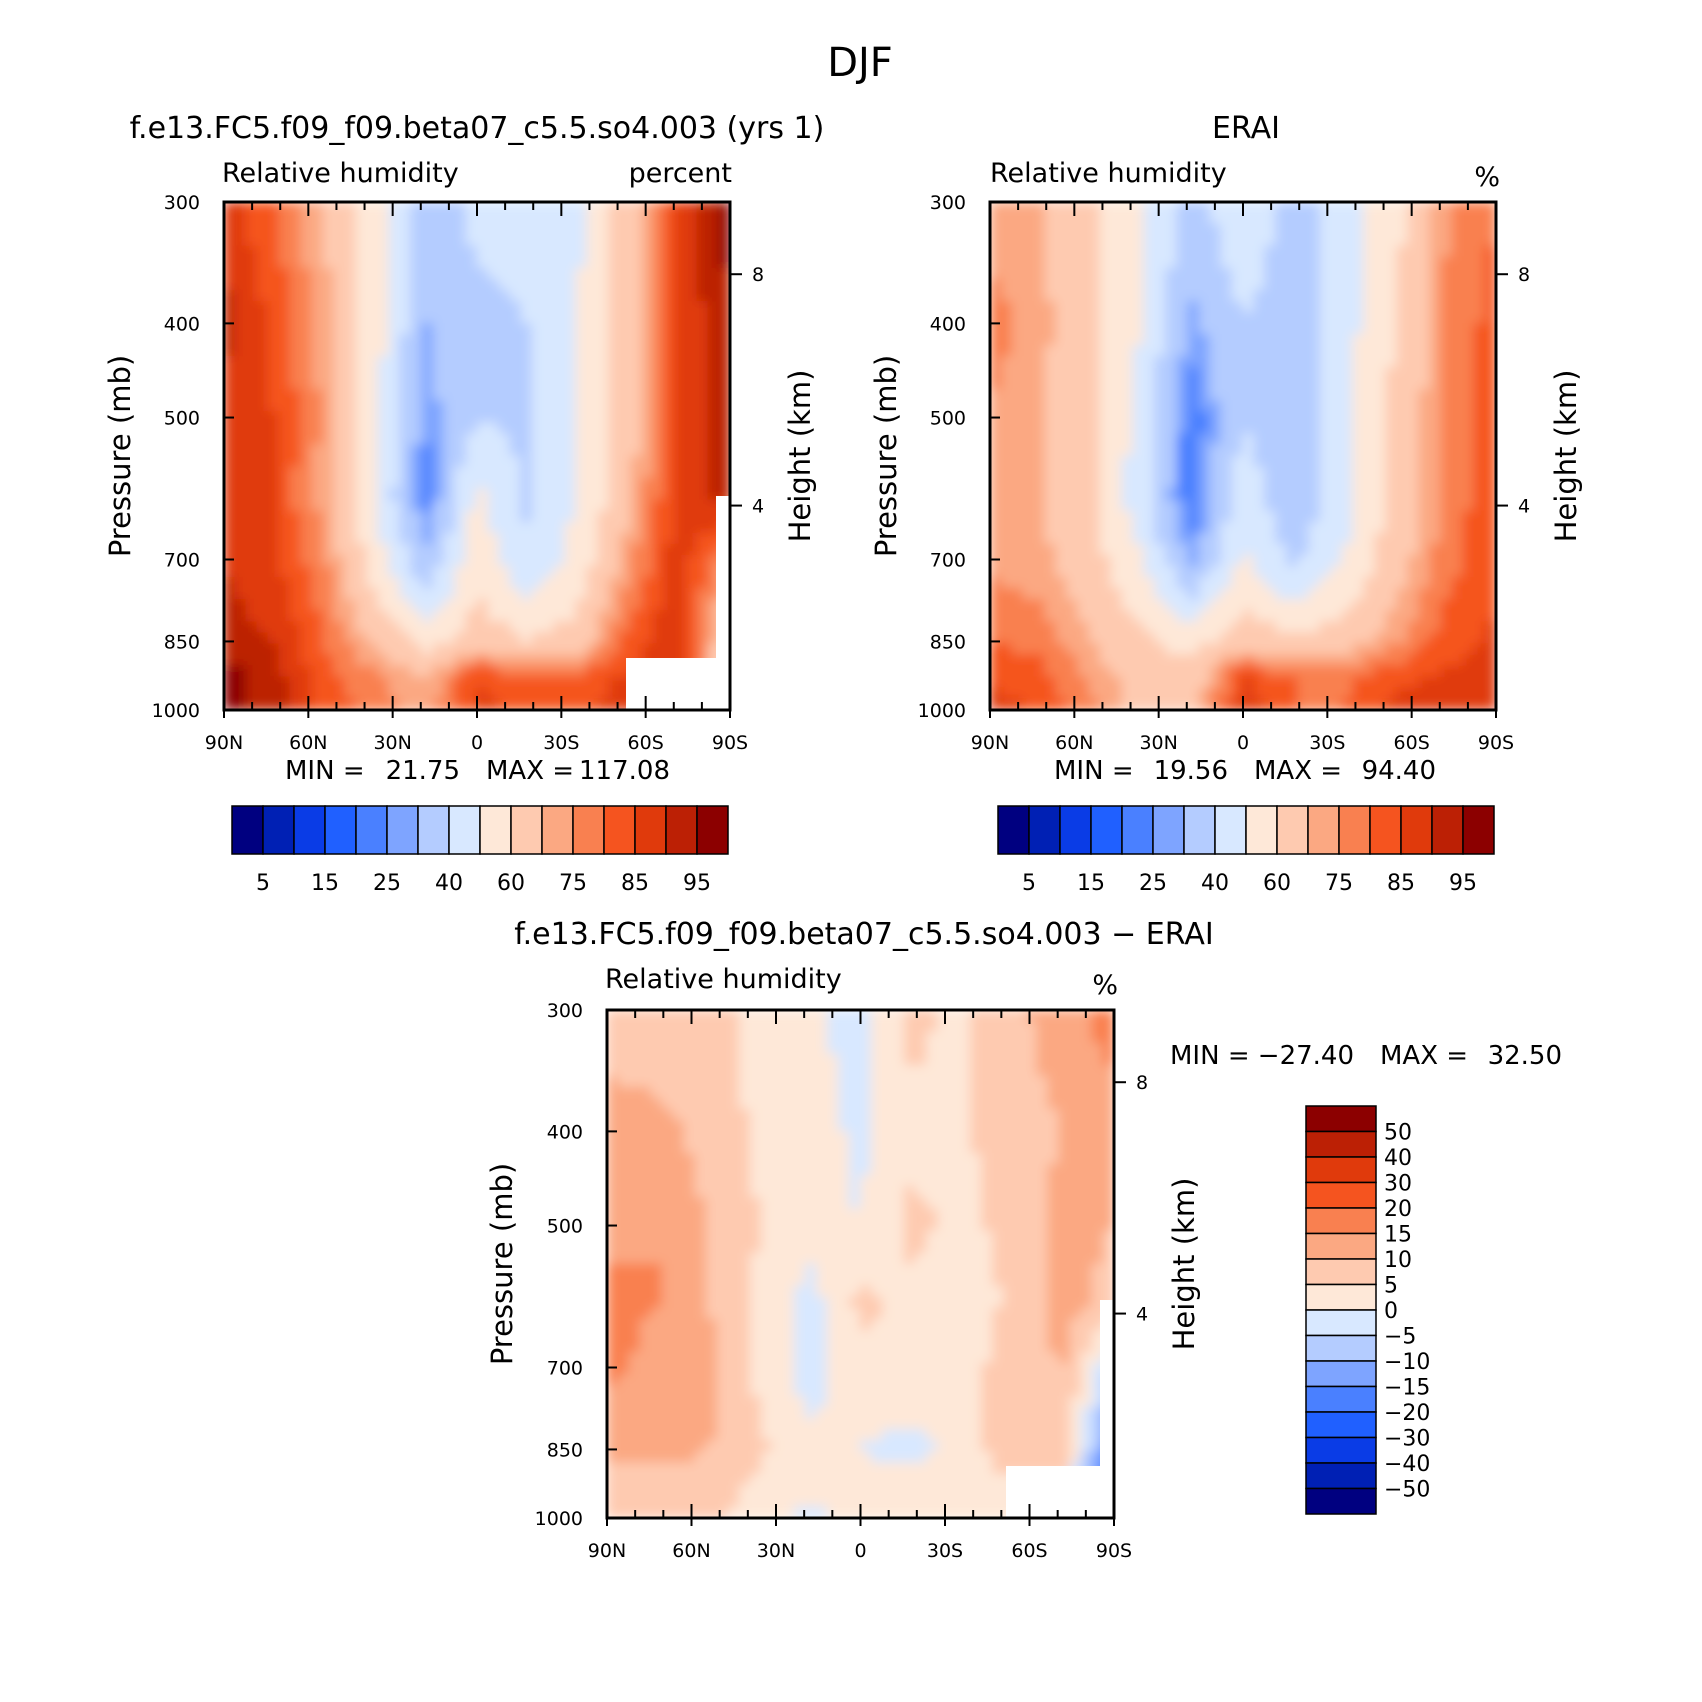 This screenshot has width=1702, height=1702. I want to click on contour-field, so click(860, 1264).